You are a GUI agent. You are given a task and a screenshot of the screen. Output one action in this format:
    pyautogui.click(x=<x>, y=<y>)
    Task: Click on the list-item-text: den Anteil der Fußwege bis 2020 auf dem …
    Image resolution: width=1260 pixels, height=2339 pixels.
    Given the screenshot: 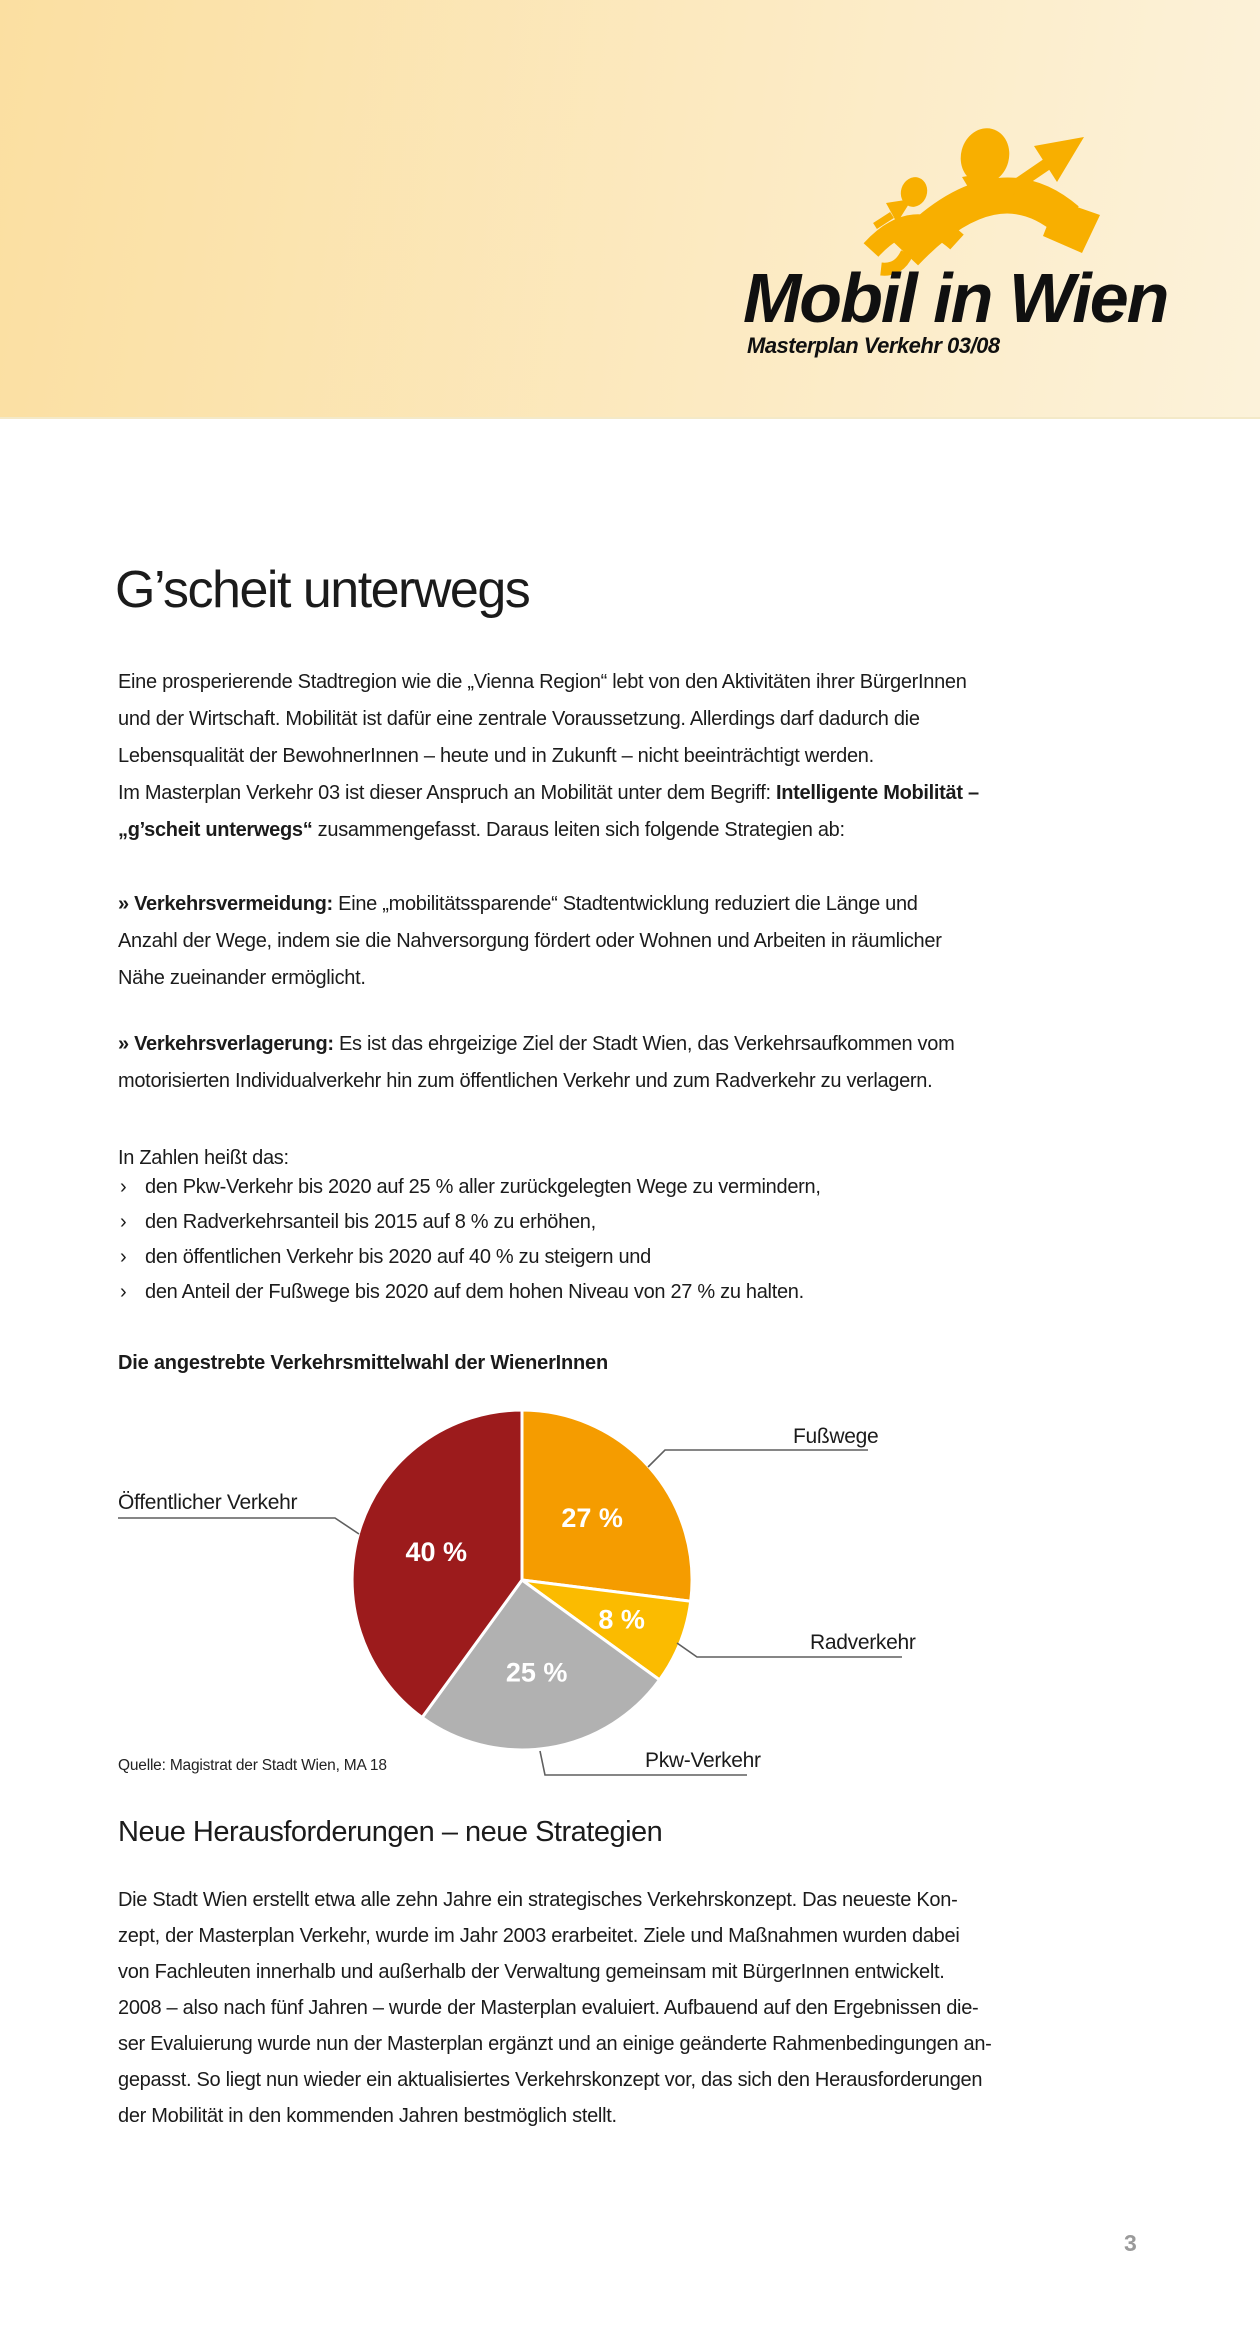 What is the action you would take?
    pyautogui.click(x=474, y=1292)
    